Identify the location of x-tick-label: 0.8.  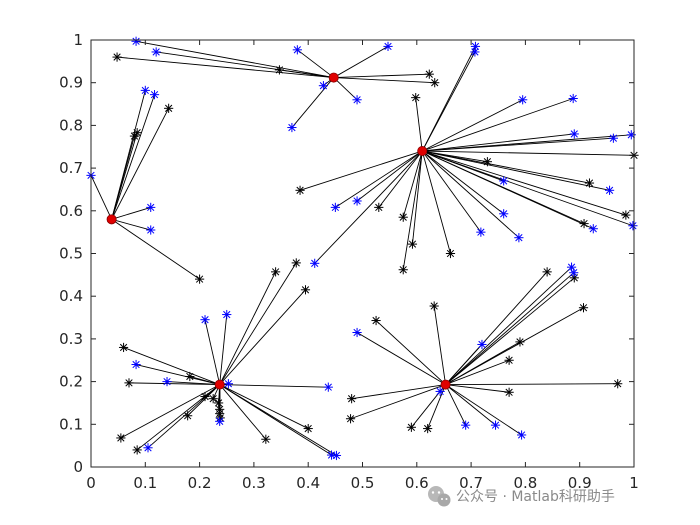
(525, 483).